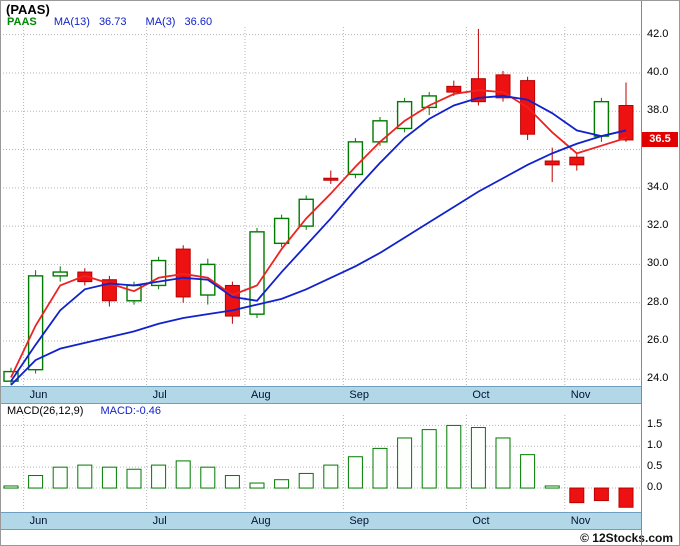 The height and width of the screenshot is (546, 680). What do you see at coordinates (655, 466) in the screenshot?
I see `macd-axis-label: 0.5` at bounding box center [655, 466].